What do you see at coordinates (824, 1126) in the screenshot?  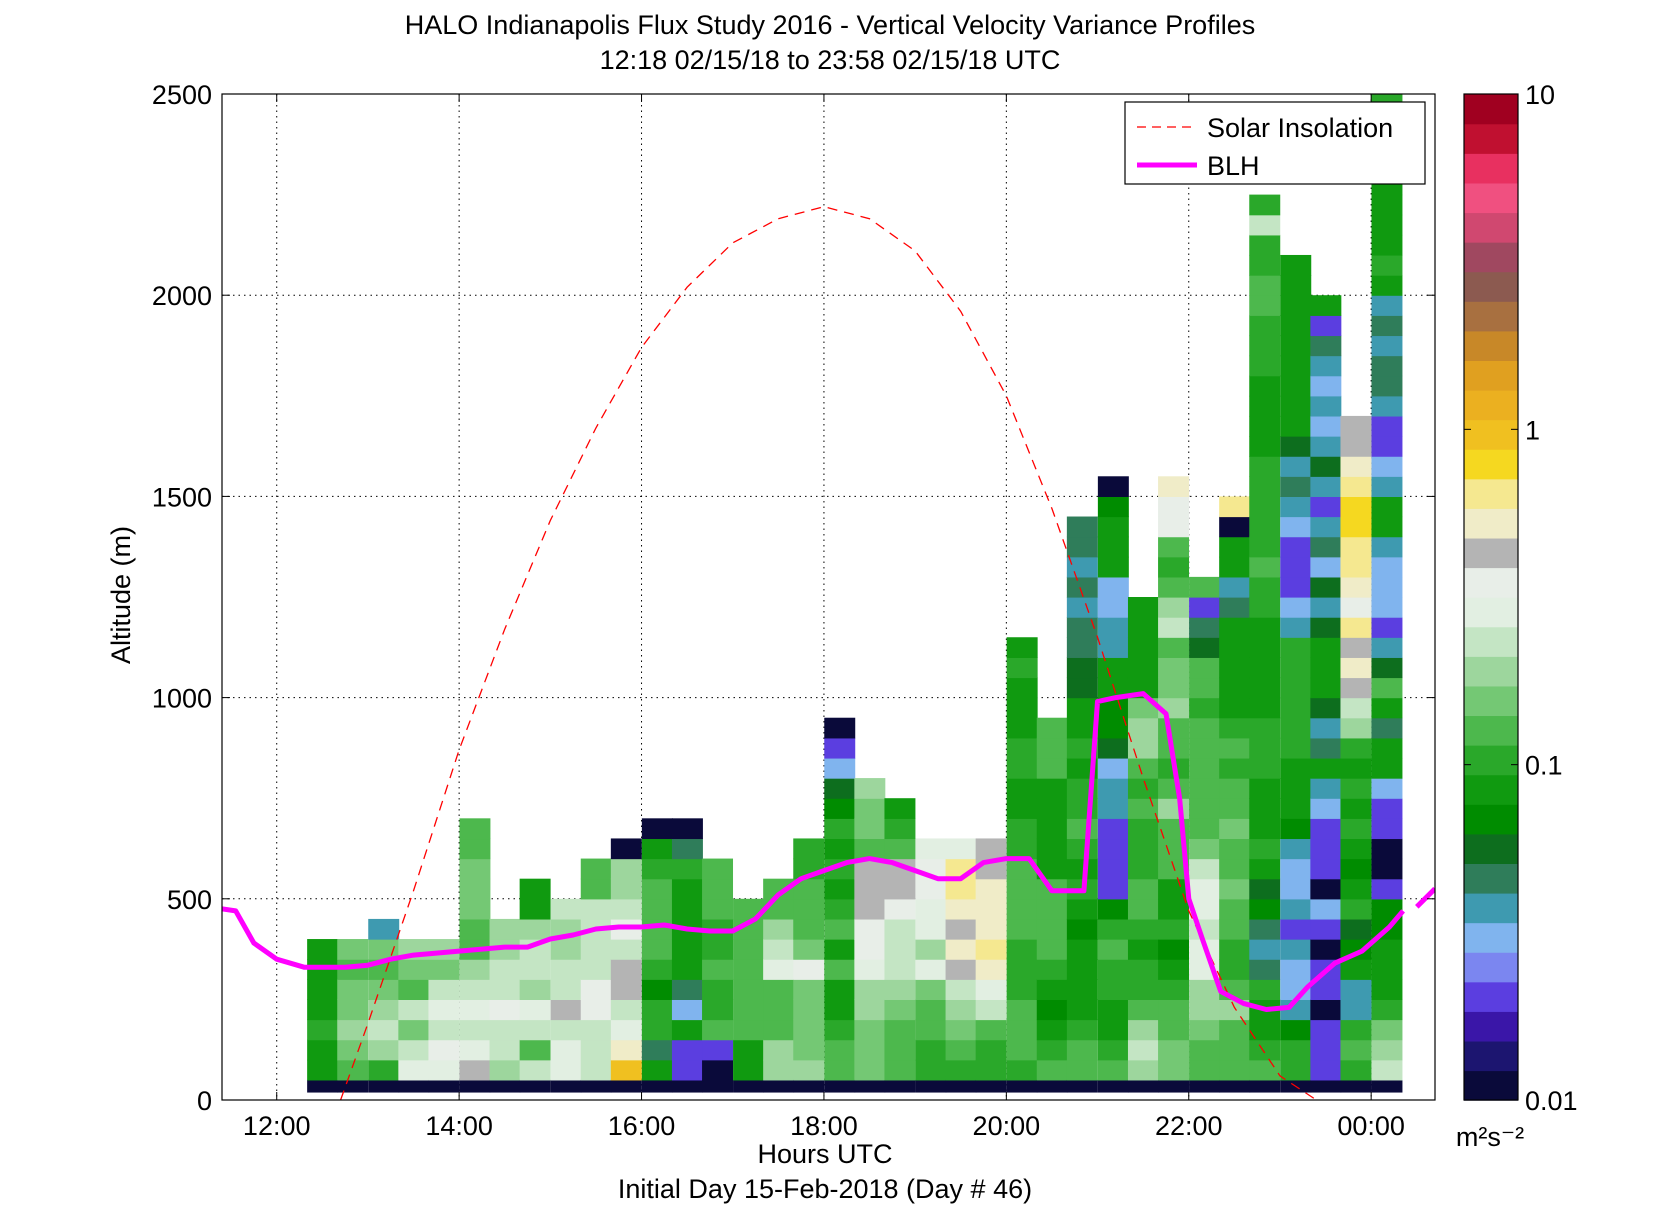 I see `x-tick-label: 18:00` at bounding box center [824, 1126].